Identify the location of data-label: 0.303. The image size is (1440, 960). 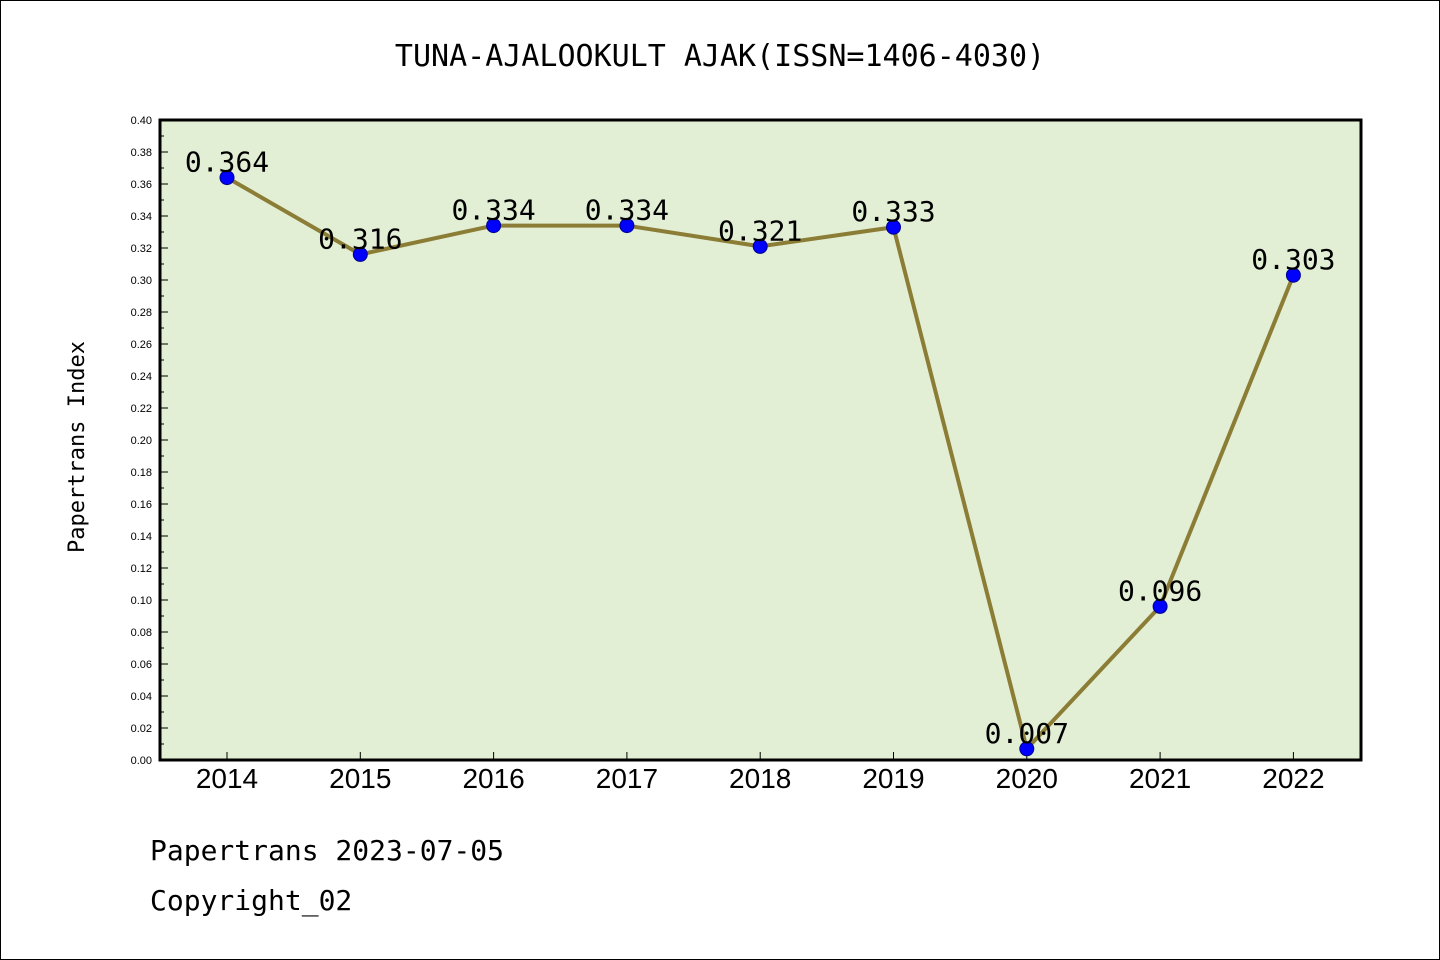
(1293, 259).